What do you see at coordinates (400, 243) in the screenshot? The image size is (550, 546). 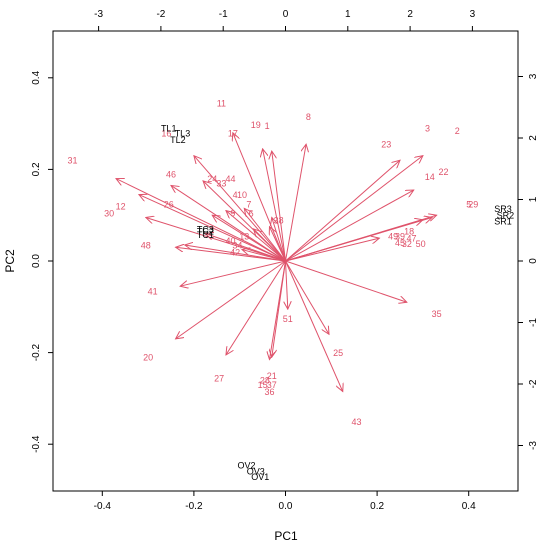 I see `variable-label-45: 45` at bounding box center [400, 243].